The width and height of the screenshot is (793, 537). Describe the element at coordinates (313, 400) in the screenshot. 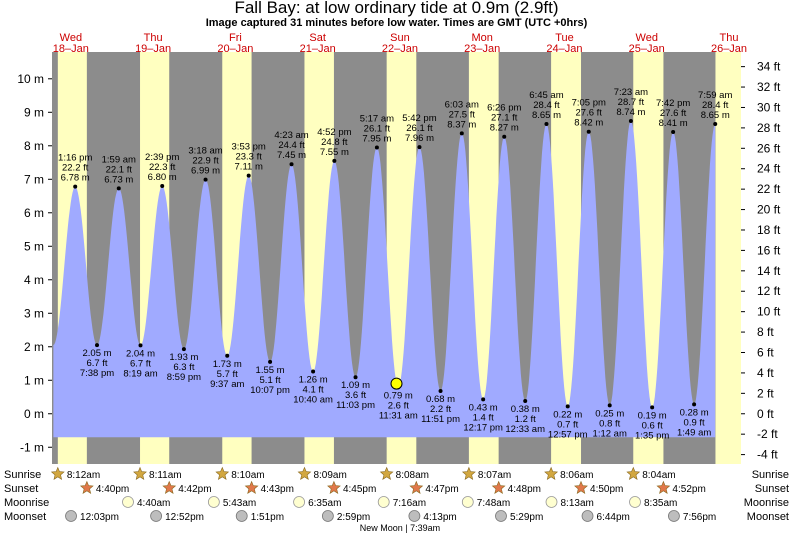

I see `low-tide-label: 10:40 am` at that location.